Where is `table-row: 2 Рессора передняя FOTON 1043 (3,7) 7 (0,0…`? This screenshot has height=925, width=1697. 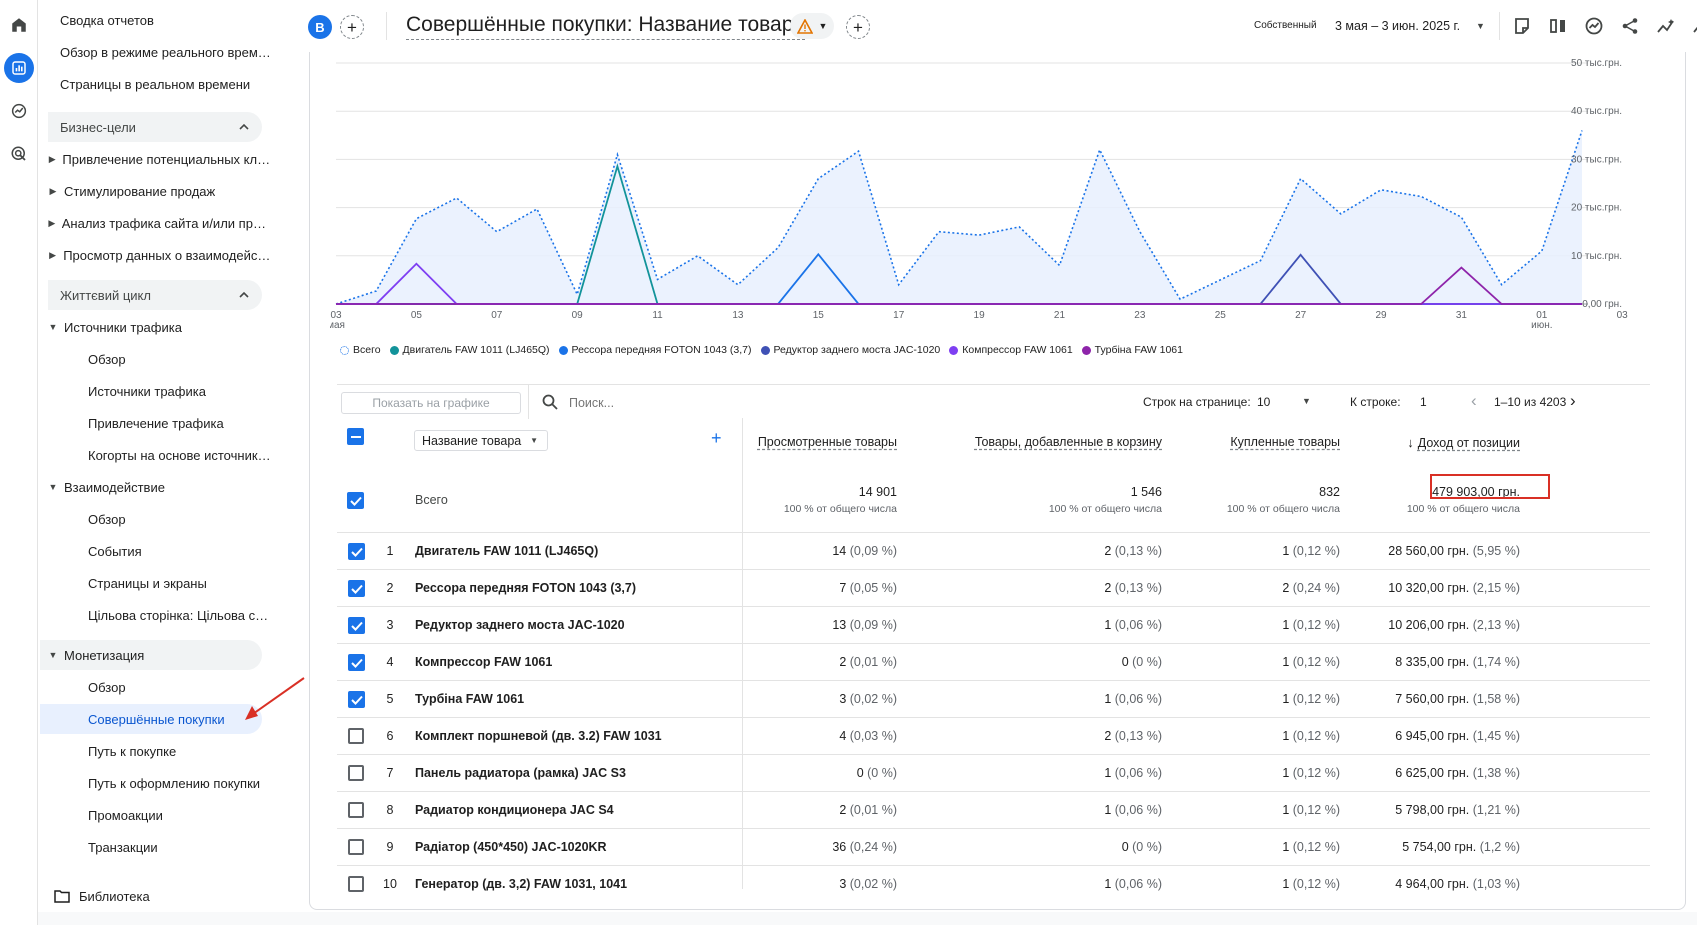 table-row: 2 Рессора передняя FOTON 1043 (3,7) 7 (0,0… is located at coordinates (993, 587).